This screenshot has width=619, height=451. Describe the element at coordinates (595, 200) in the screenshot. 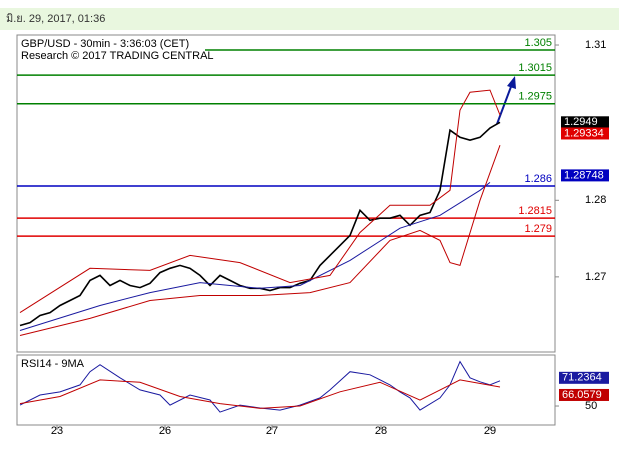

I see `y-tick-label: 1.28` at that location.